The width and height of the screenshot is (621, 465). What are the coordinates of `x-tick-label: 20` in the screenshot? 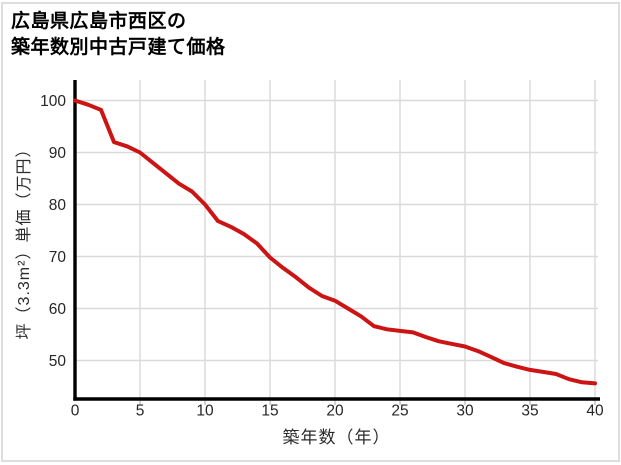 It's located at (335, 411).